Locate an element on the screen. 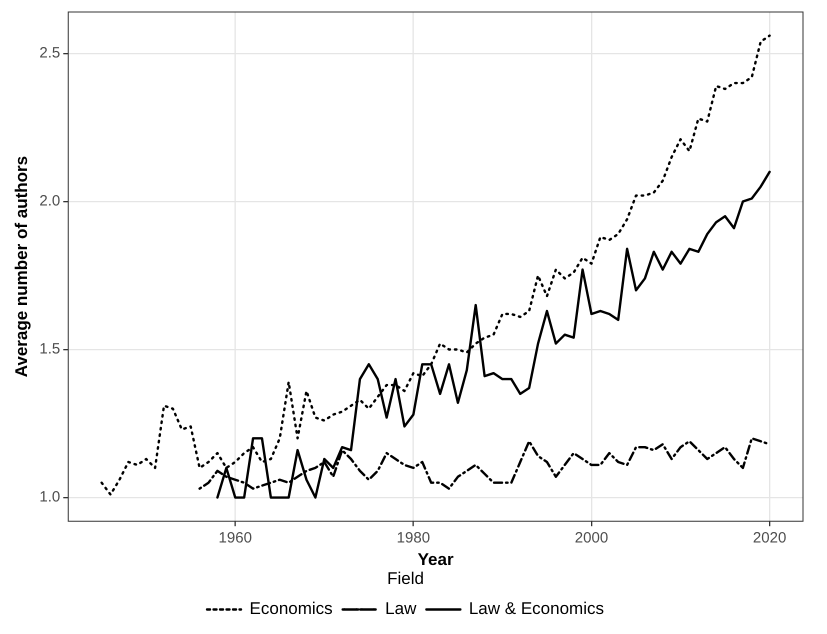 The image size is (827, 634). x-tick-label: 1960 is located at coordinates (235, 537).